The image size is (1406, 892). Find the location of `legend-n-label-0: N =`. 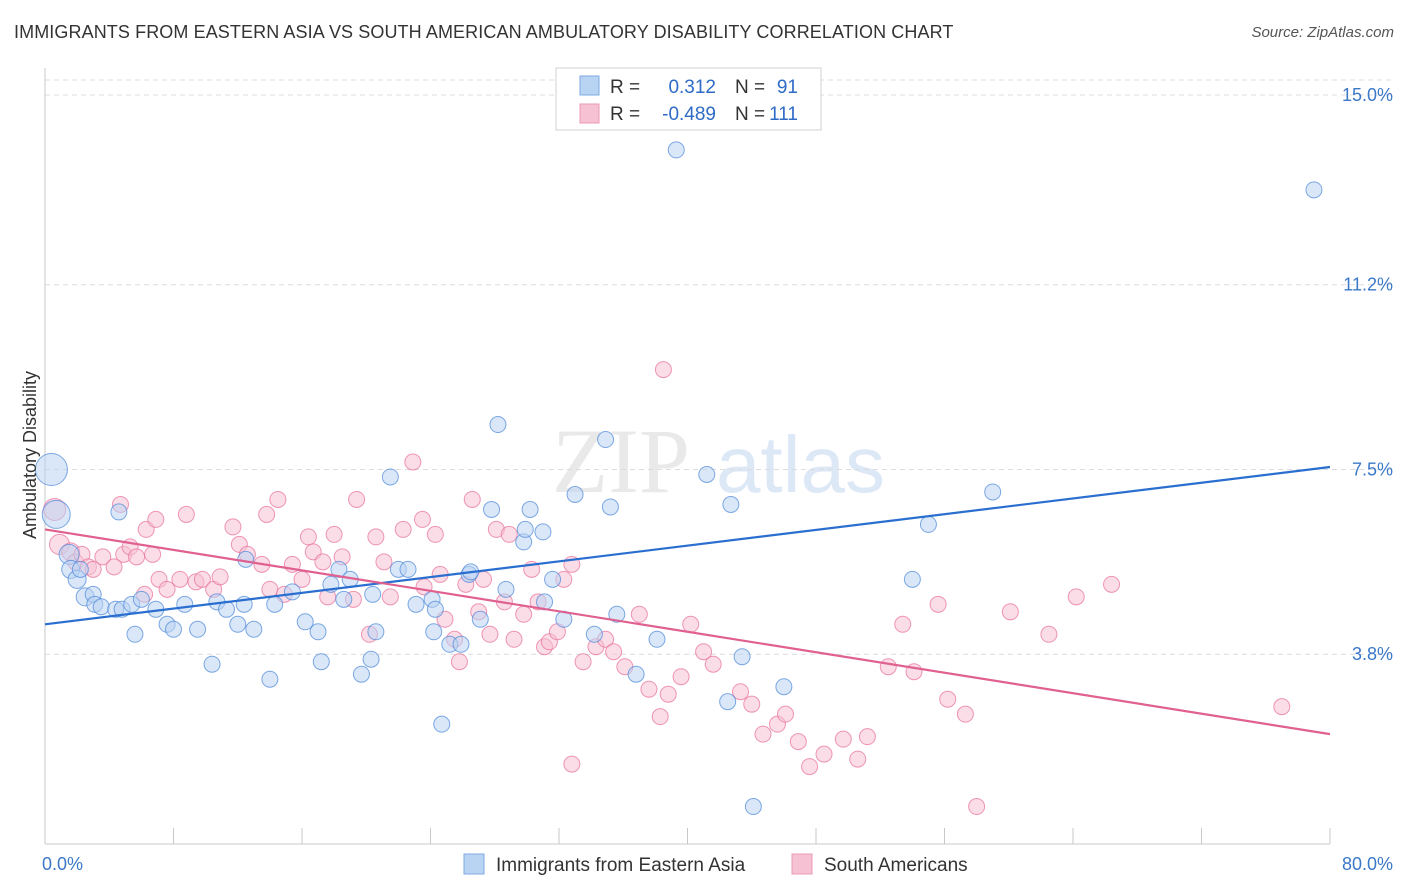

legend-n-label-0: N = is located at coordinates (750, 87).